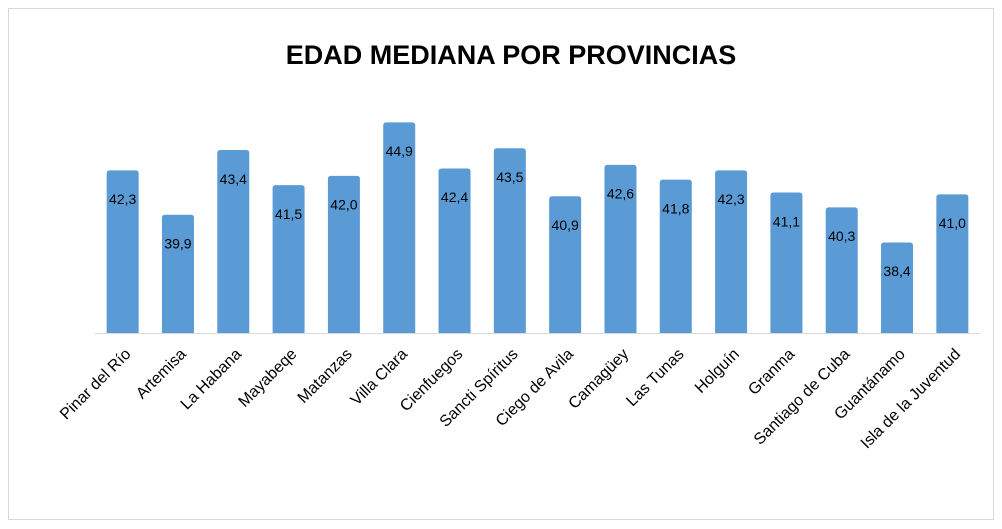 This screenshot has width=1002, height=529. I want to click on value-label: 41,0, so click(952, 223).